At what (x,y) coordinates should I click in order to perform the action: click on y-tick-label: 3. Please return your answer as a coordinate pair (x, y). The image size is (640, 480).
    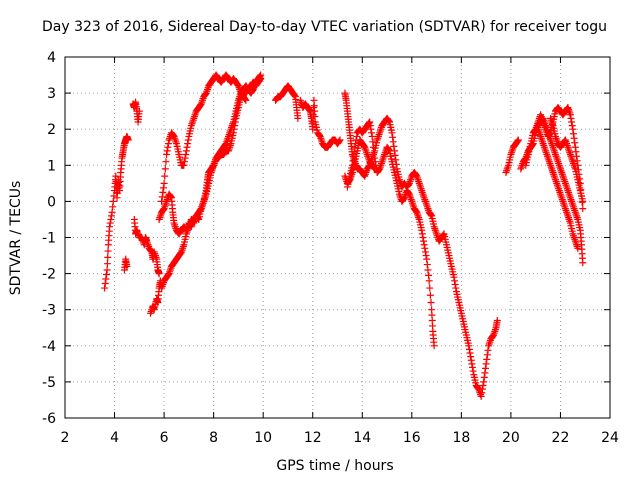
    Looking at the image, I should click on (51, 94).